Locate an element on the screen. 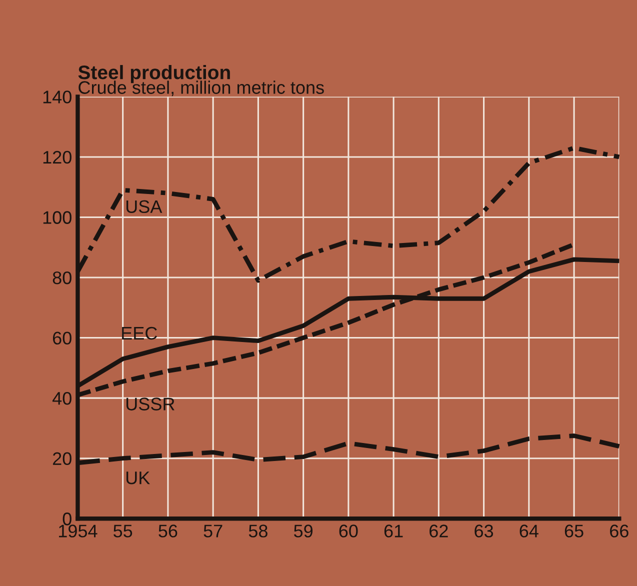 The width and height of the screenshot is (637, 586). x-tick-label: 62 is located at coordinates (439, 531).